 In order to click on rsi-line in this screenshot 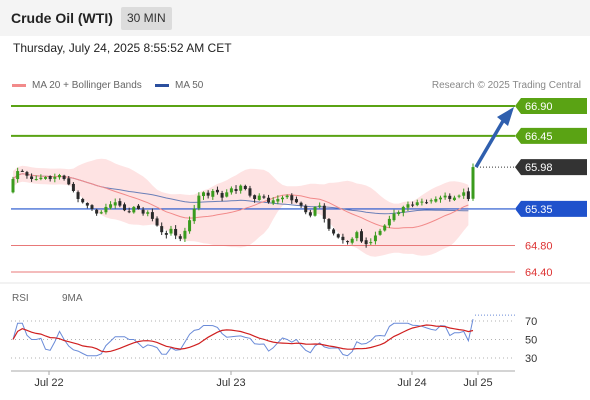, I will do `click(243, 337)`.